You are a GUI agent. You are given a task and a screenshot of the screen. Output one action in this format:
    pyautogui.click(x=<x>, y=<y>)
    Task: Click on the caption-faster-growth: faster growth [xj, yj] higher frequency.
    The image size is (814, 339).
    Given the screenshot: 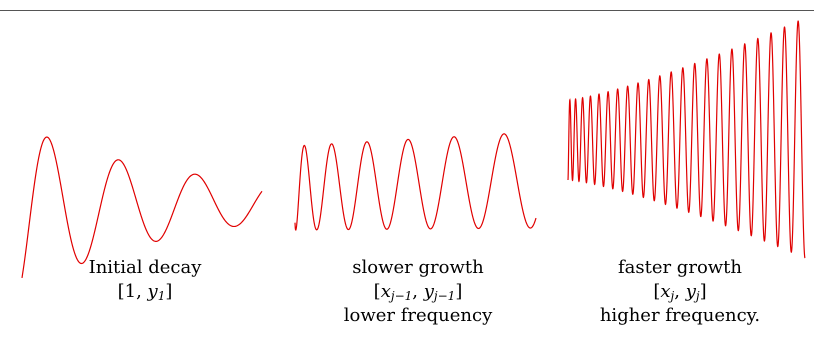 What is the action you would take?
    pyautogui.click(x=680, y=292)
    